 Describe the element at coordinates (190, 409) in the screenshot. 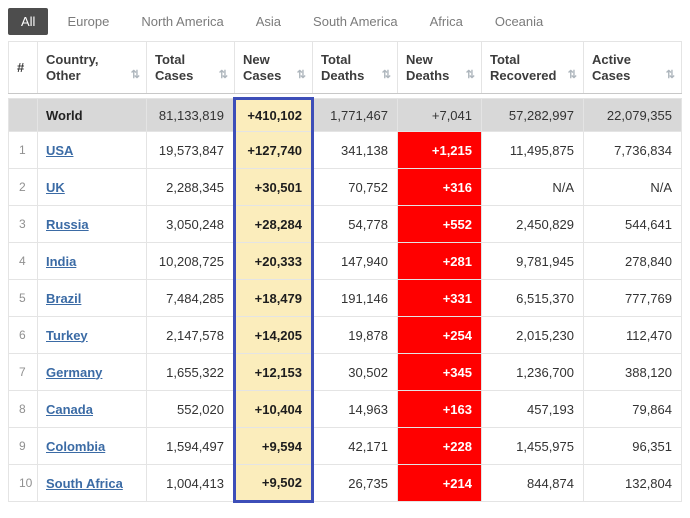

I see `cell-total-cases: 552,020` at that location.